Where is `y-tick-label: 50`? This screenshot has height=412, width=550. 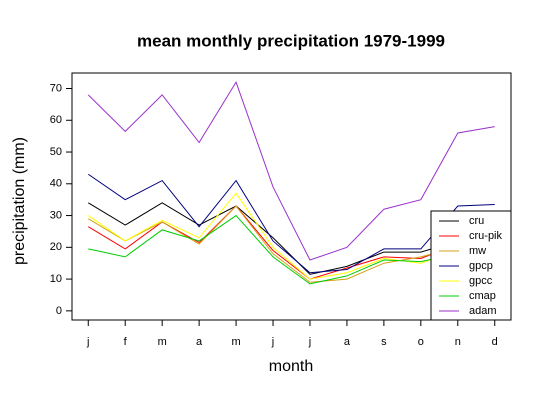
y-tick-label: 50 is located at coordinates (56, 152).